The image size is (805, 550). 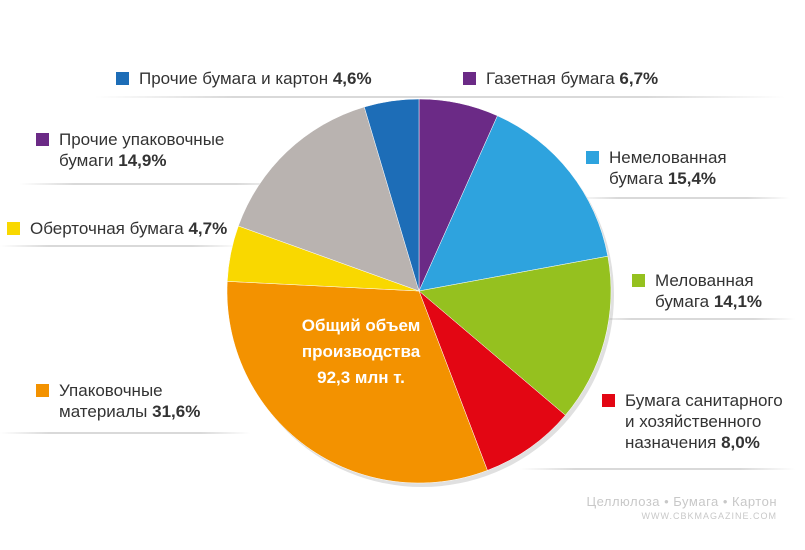 I want to click on label-value: 31,6%, so click(x=176, y=411).